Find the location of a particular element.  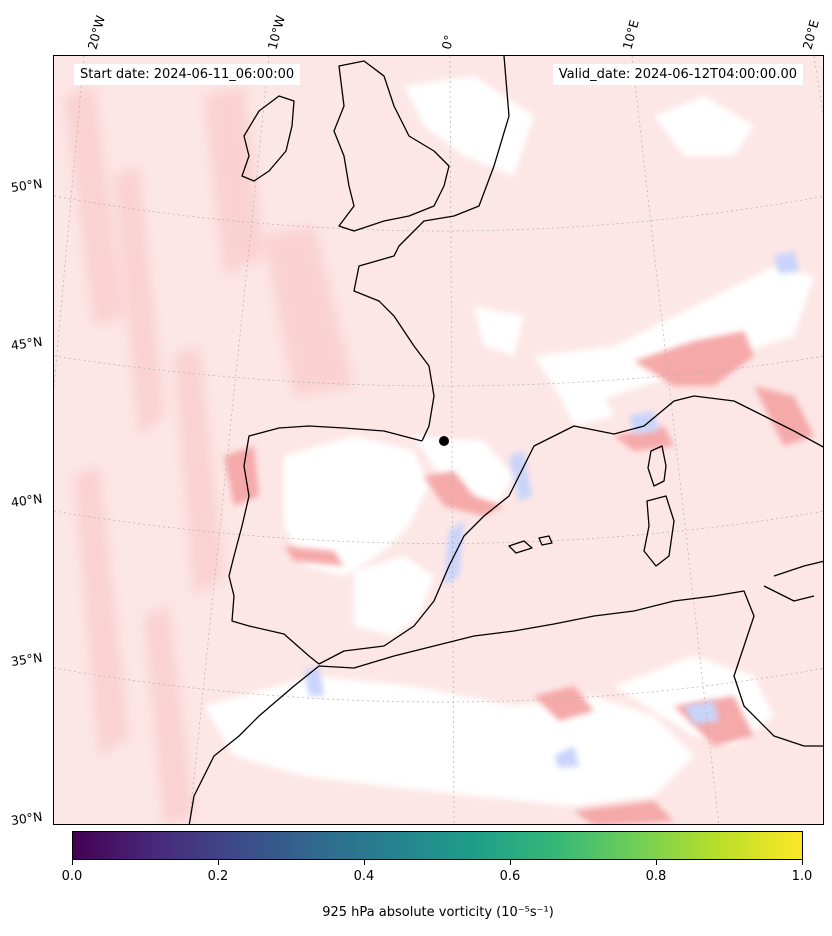

lat-label-40n: 40°N is located at coordinates (26, 500).